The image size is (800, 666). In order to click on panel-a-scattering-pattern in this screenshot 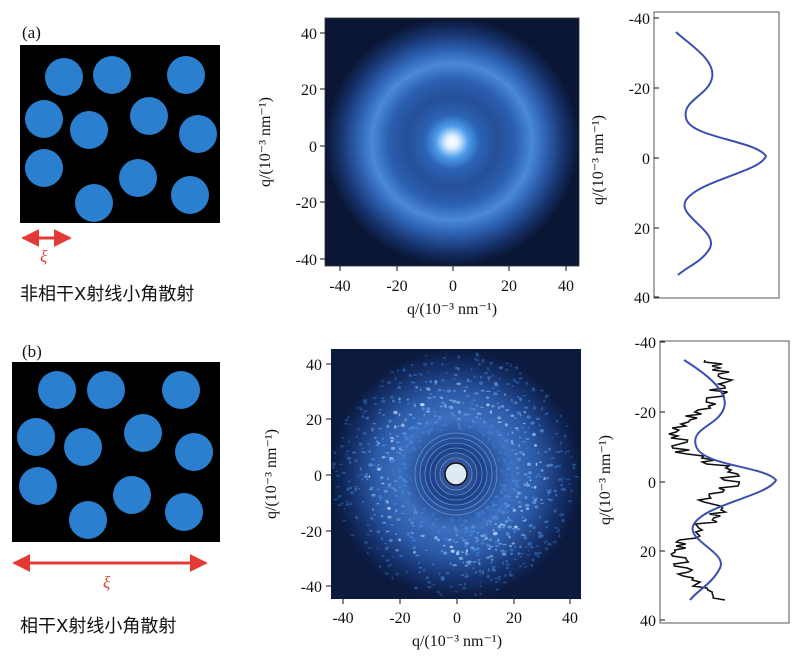, I will do `click(452, 142)`.